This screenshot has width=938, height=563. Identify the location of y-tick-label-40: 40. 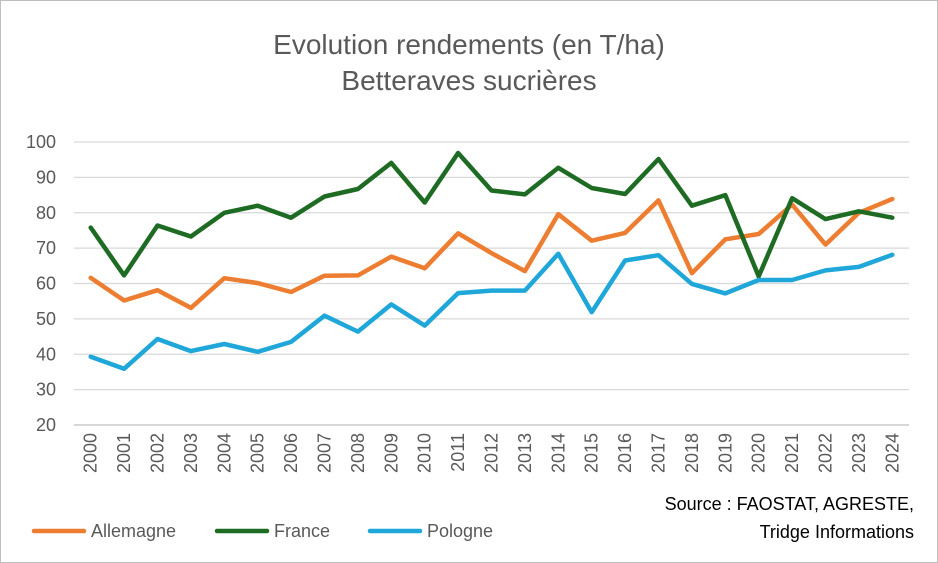
(46, 354).